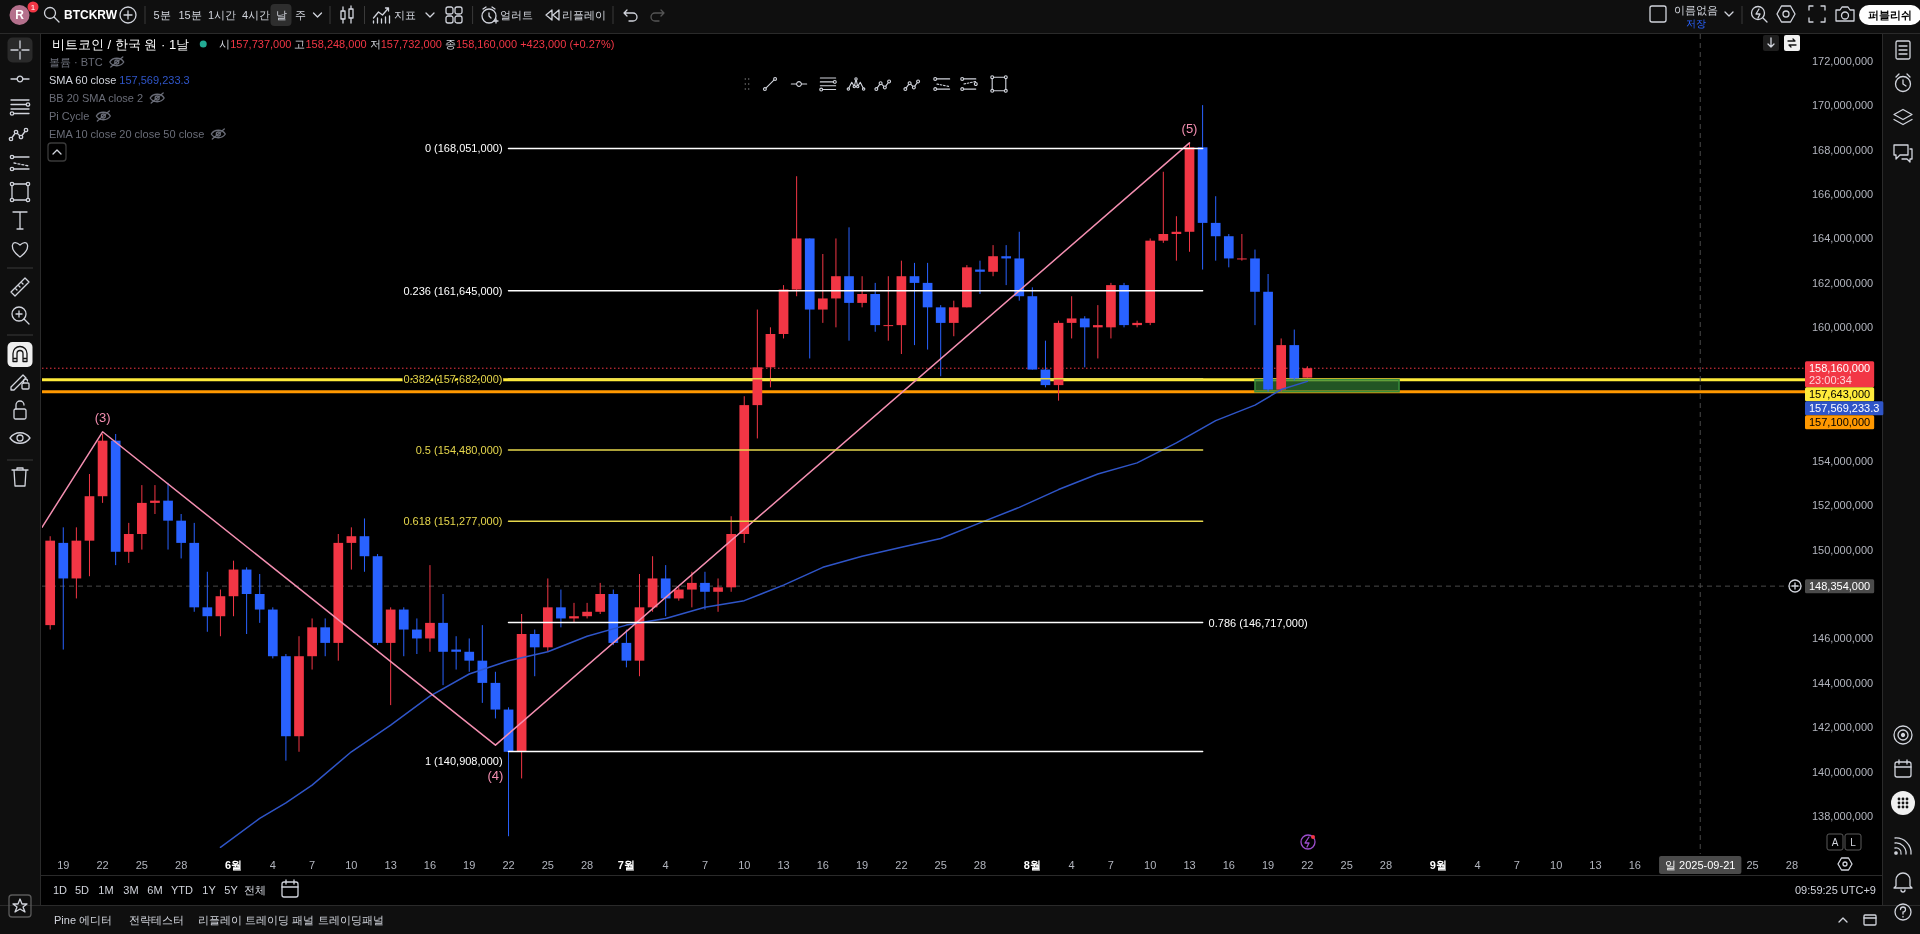 The image size is (1920, 934). I want to click on annotation: (3), so click(102, 418).